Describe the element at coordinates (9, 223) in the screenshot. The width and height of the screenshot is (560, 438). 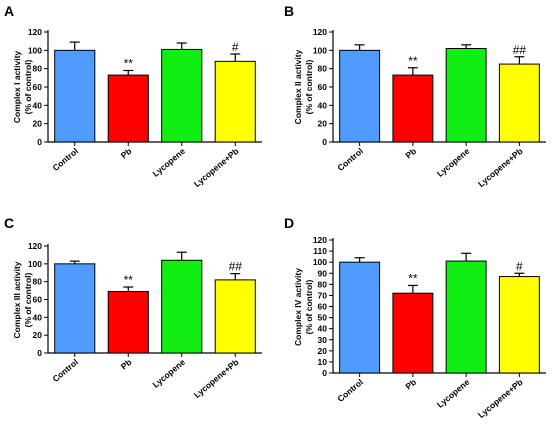
I see `panel-letter: C` at that location.